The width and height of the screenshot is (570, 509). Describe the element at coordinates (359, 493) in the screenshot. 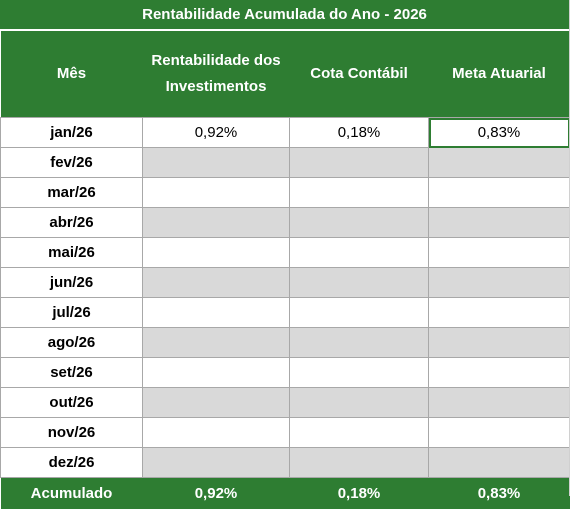

I see `total-cota: 0,18%` at that location.